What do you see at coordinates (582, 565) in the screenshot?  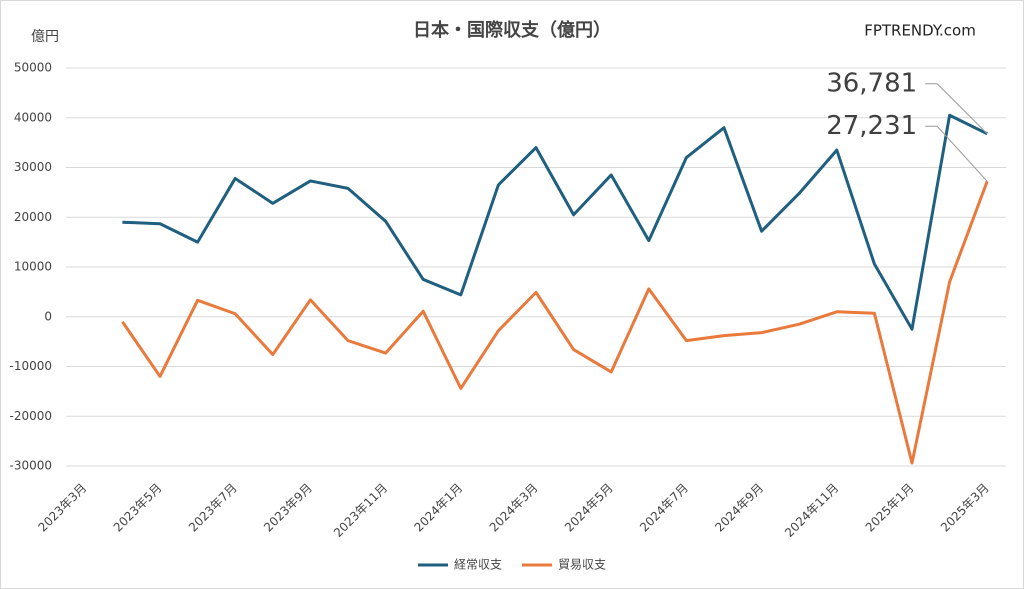 I see `legend-label: 貿易収支` at bounding box center [582, 565].